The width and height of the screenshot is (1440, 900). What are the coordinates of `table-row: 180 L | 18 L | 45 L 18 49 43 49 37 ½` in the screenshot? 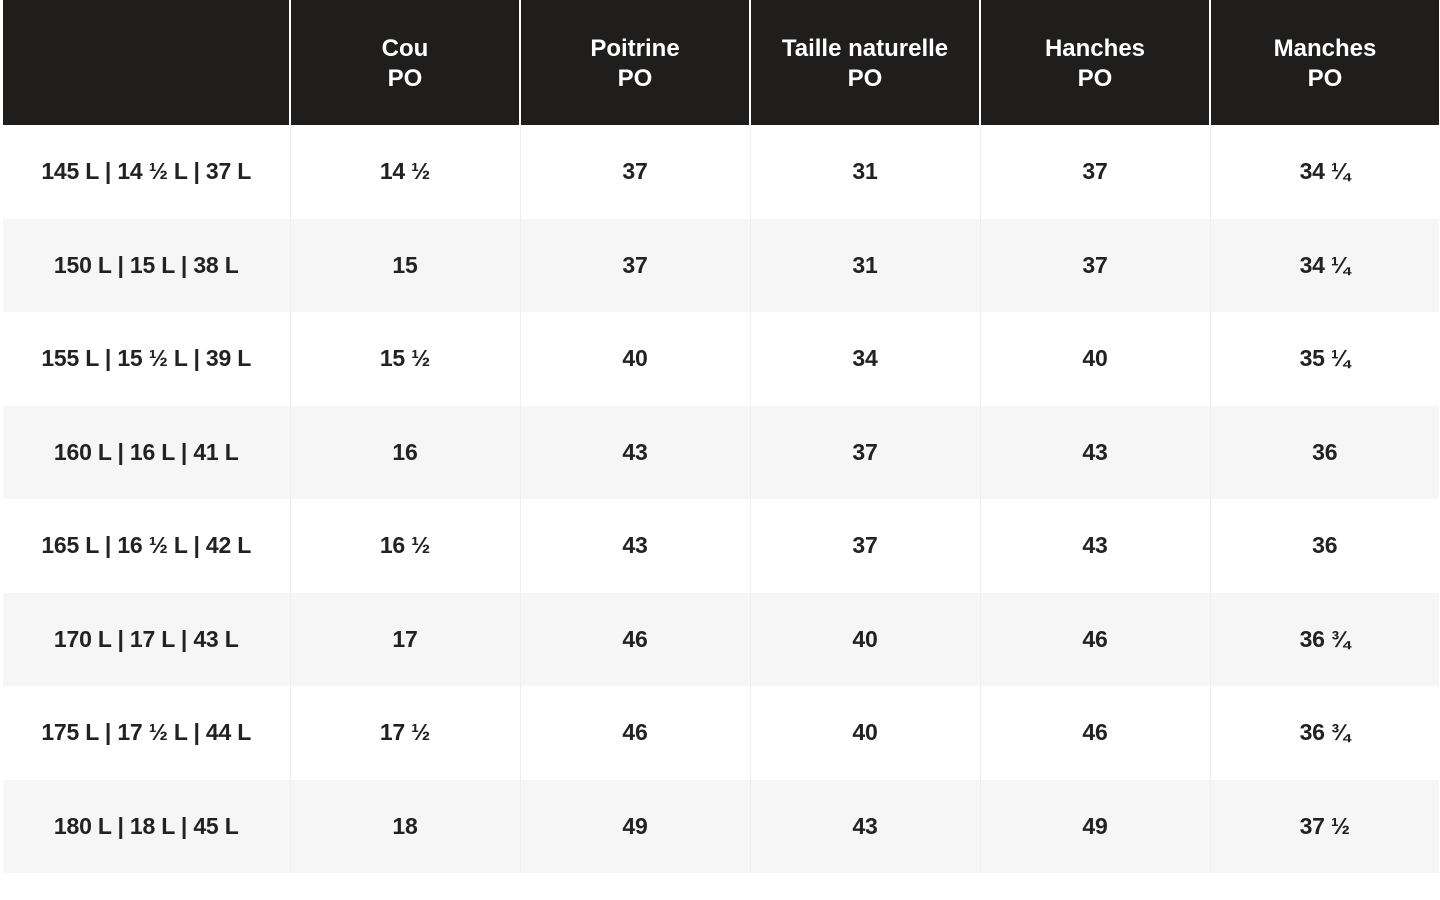 It's located at (721, 826).